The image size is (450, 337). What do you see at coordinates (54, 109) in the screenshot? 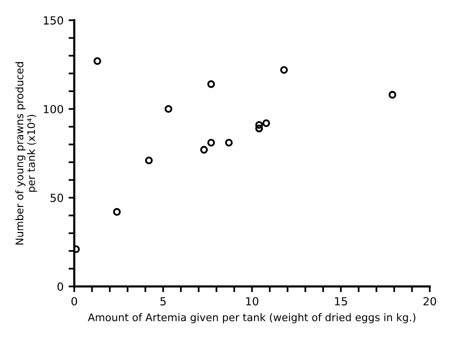
I see `y-tick-label: 100` at bounding box center [54, 109].